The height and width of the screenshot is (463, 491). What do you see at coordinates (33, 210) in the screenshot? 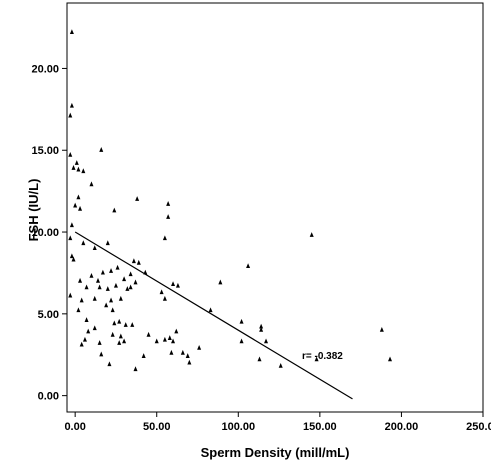
I see `y-axis-title: FSH (IU/L)` at bounding box center [33, 210].